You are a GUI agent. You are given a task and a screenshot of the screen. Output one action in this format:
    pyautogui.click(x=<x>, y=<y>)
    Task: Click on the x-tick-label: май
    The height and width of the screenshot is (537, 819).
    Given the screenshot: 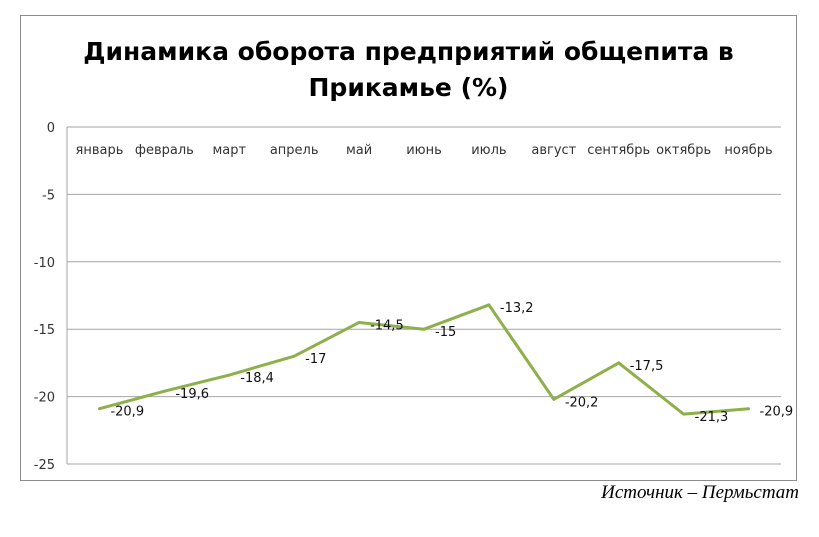 What is the action you would take?
    pyautogui.click(x=359, y=150)
    